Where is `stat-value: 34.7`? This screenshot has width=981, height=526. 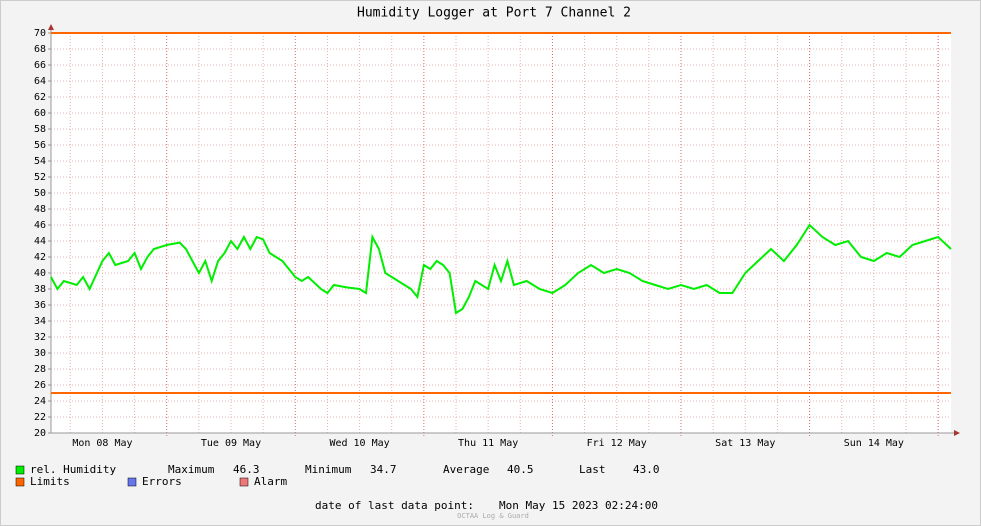 stat-value: 34.7 is located at coordinates (383, 469).